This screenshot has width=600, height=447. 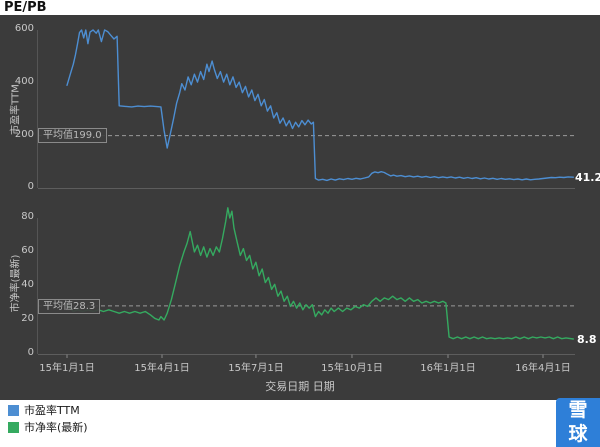 I want to click on x-tick-label: 15年1月1日, so click(x=67, y=368).